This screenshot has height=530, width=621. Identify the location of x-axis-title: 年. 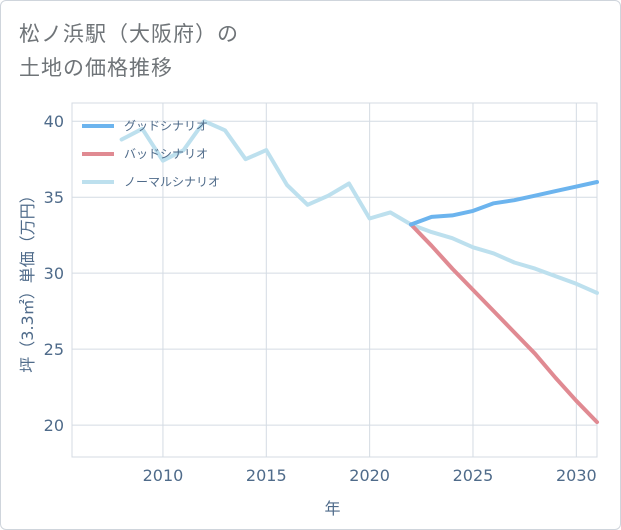
(332, 508).